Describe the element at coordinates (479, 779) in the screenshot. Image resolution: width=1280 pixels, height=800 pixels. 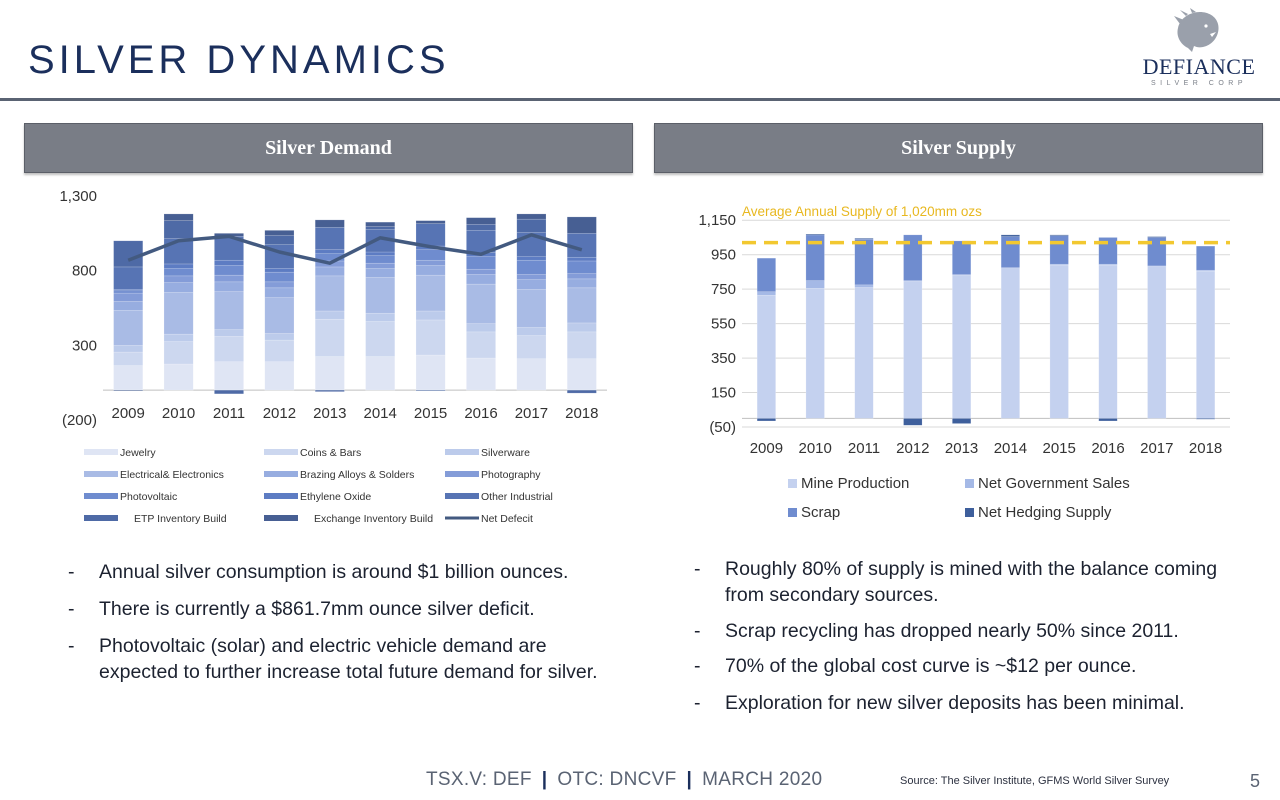
I see `tsx-ticker: TSX.V: DEF` at that location.